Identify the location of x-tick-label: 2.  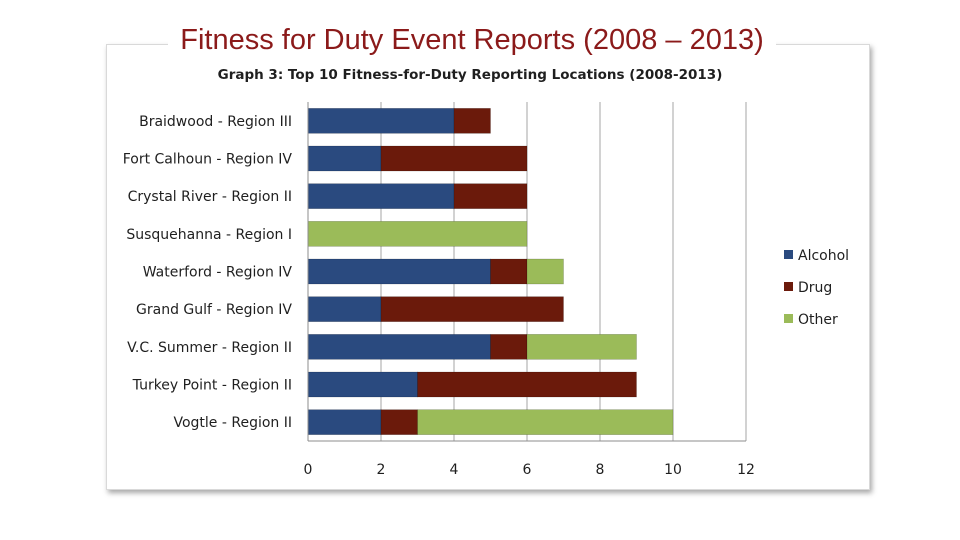
(381, 470).